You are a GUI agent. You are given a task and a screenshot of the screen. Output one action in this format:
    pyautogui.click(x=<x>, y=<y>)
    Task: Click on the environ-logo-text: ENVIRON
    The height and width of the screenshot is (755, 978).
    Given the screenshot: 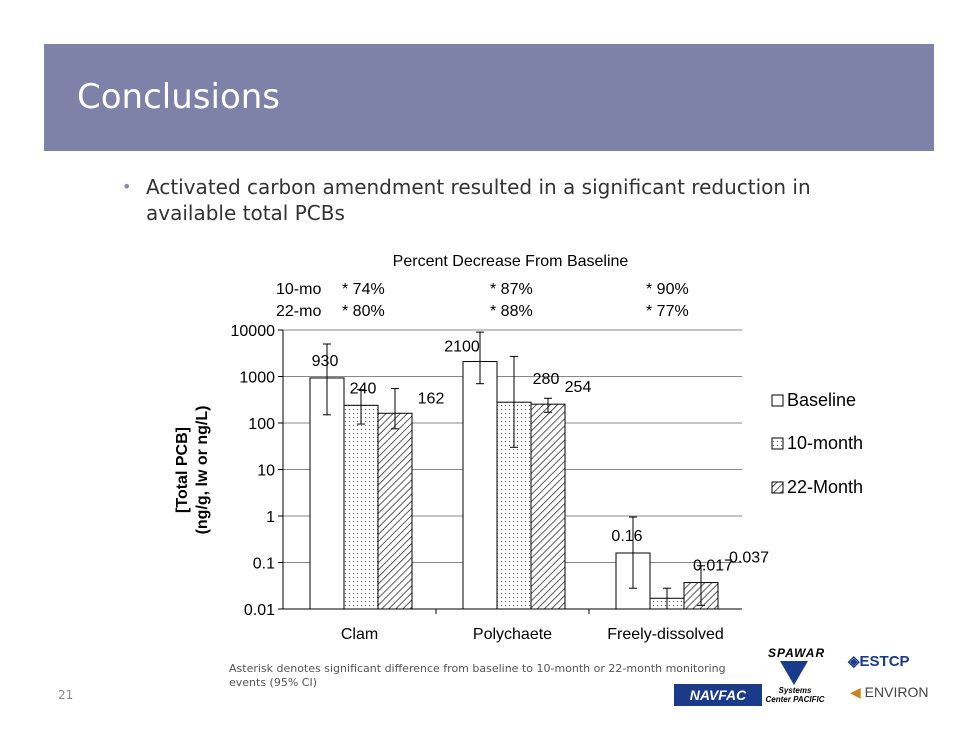 What is the action you would take?
    pyautogui.click(x=896, y=692)
    